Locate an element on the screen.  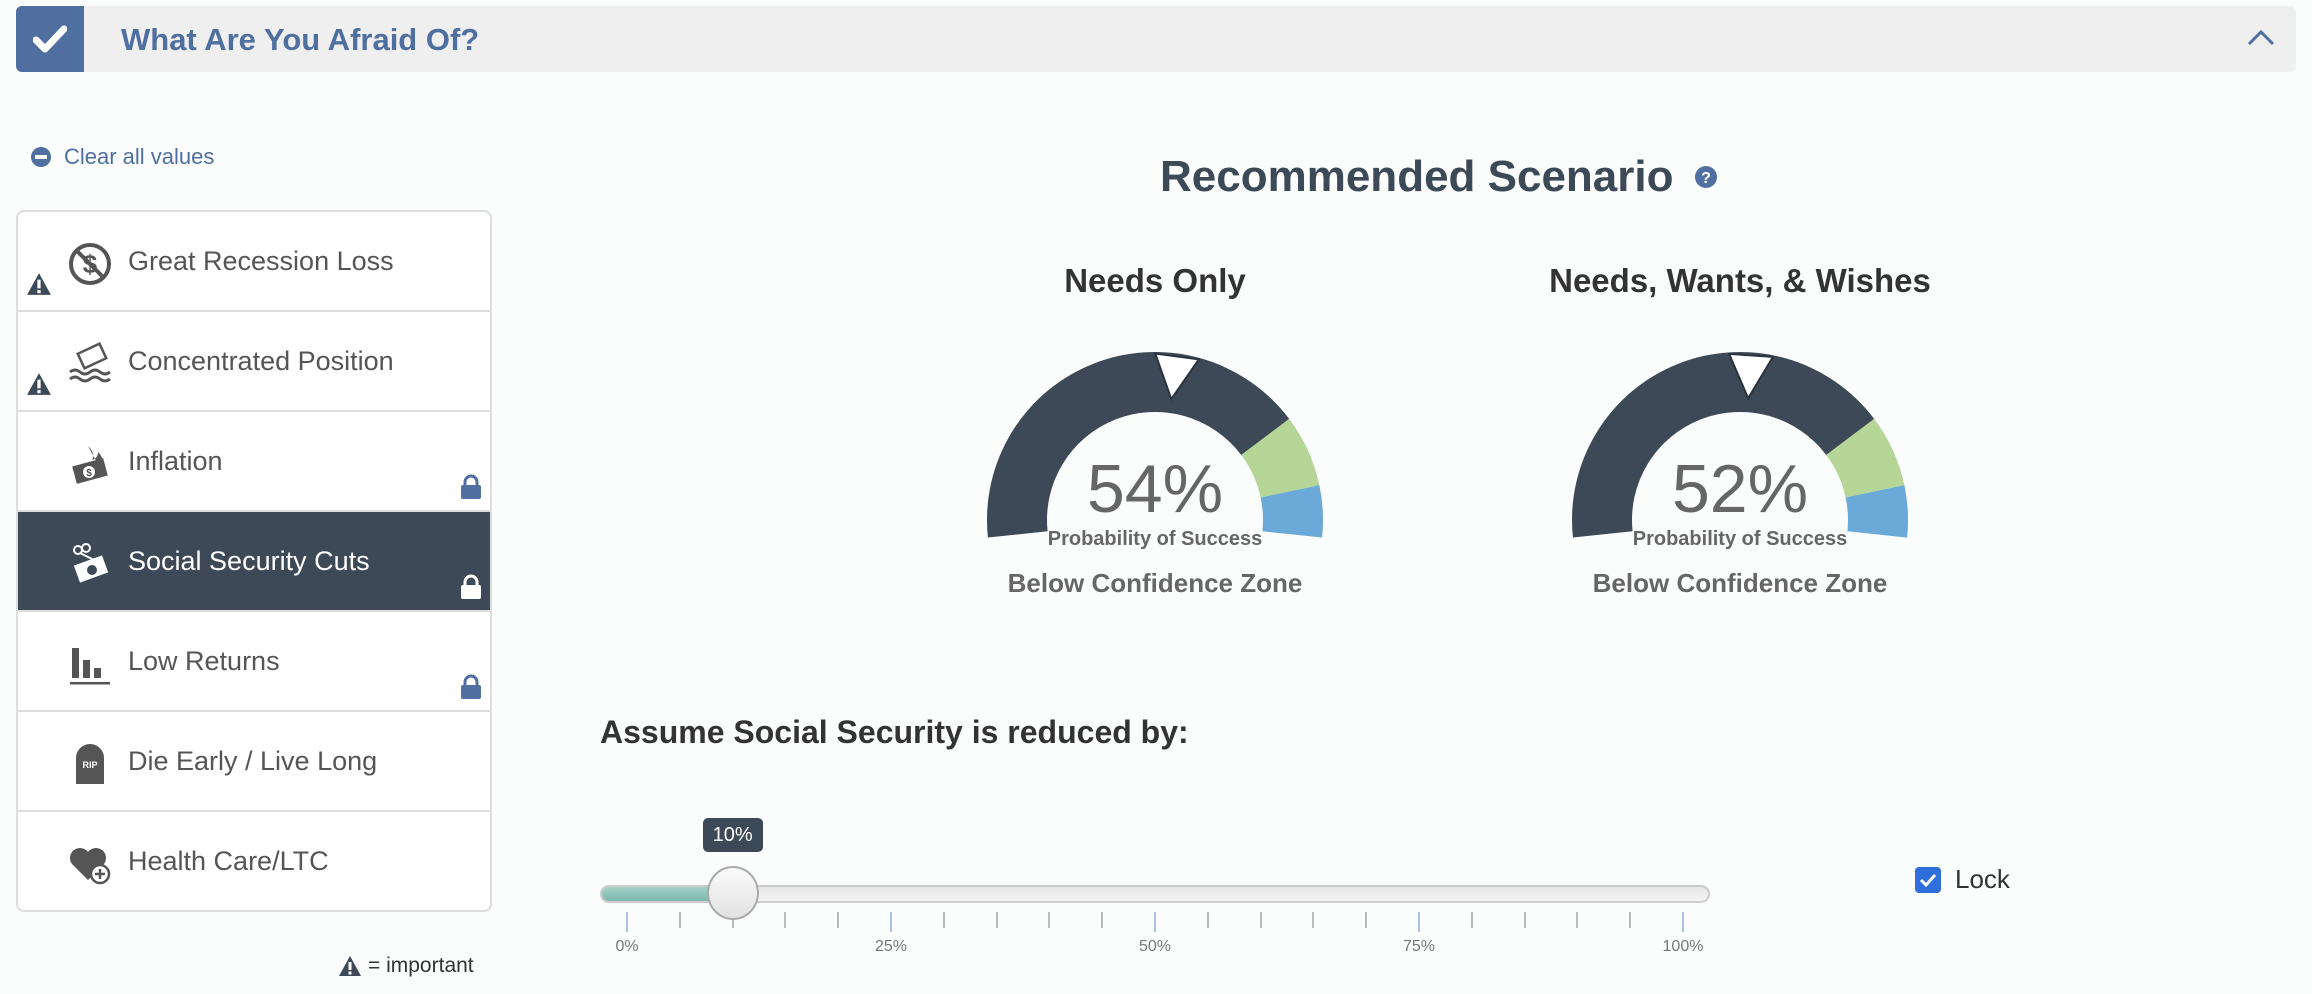
lock-checkbox: Lock is located at coordinates (1962, 879).